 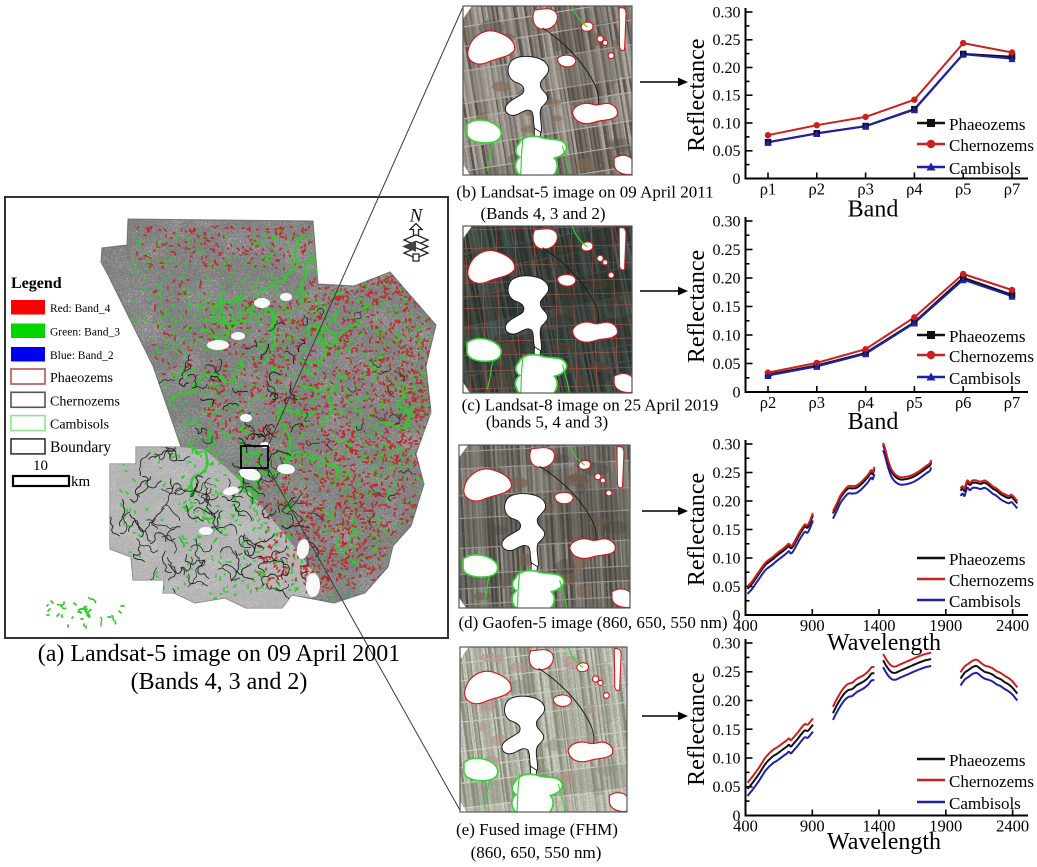 I want to click on svg-text:(c) Landsat-8 image on 25 Apri: (c) Landsat-8 image on 25 April 2019, so click(x=590, y=405).